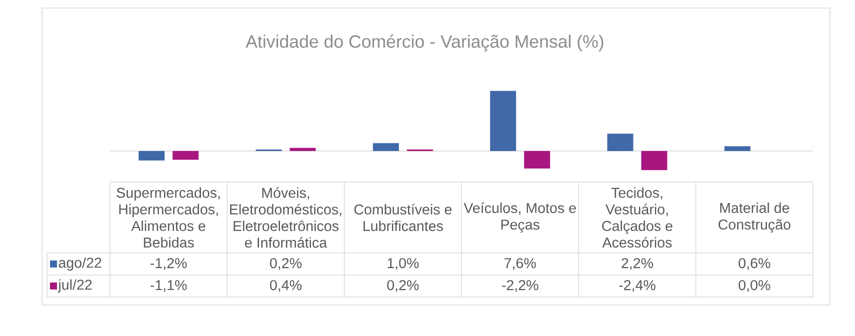  What do you see at coordinates (754, 264) in the screenshot?
I see `data-label: 0,6%` at bounding box center [754, 264].